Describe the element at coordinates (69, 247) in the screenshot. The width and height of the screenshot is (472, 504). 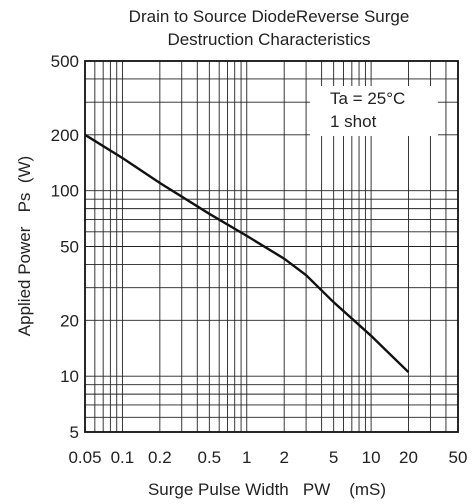
I see `y-tick-label: 50` at that location.